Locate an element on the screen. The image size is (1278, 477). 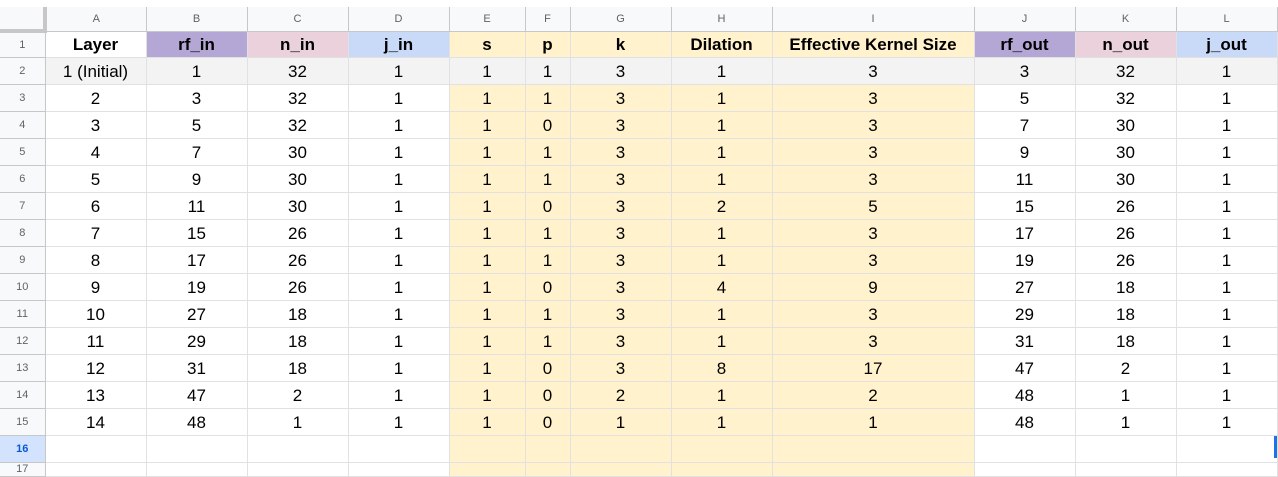
table-cell: 17 is located at coordinates (1025, 233).